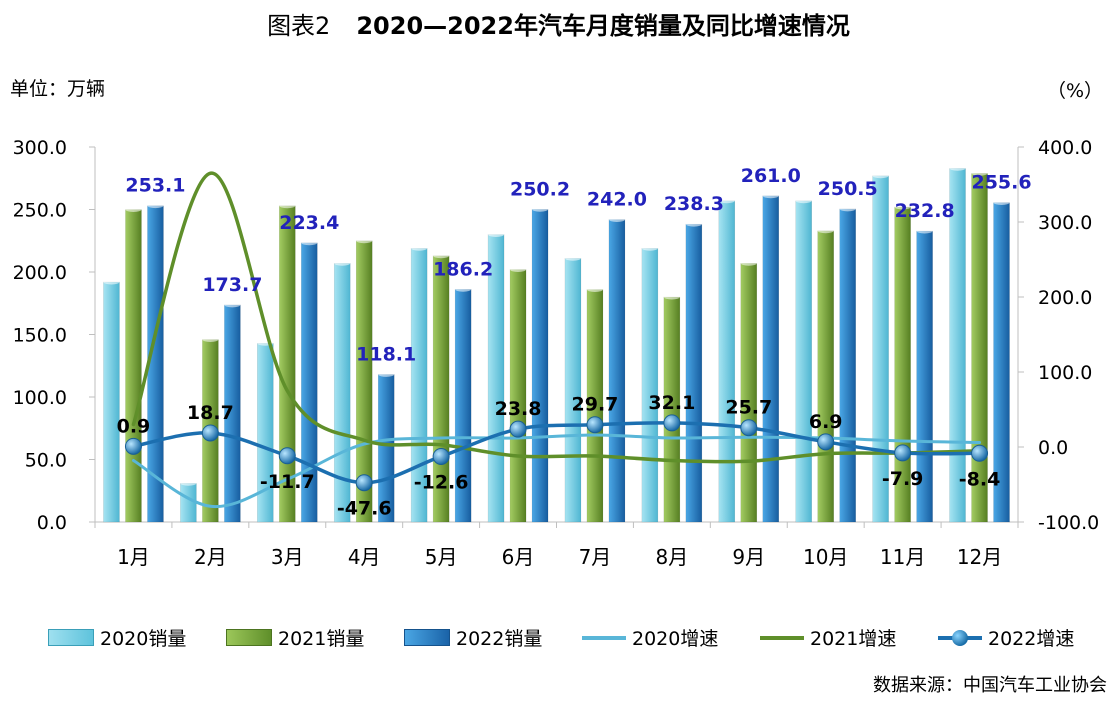 This screenshot has height=701, width=1117. Describe the element at coordinates (518, 409) in the screenshot. I see `point-data-label: 23.8` at that location.